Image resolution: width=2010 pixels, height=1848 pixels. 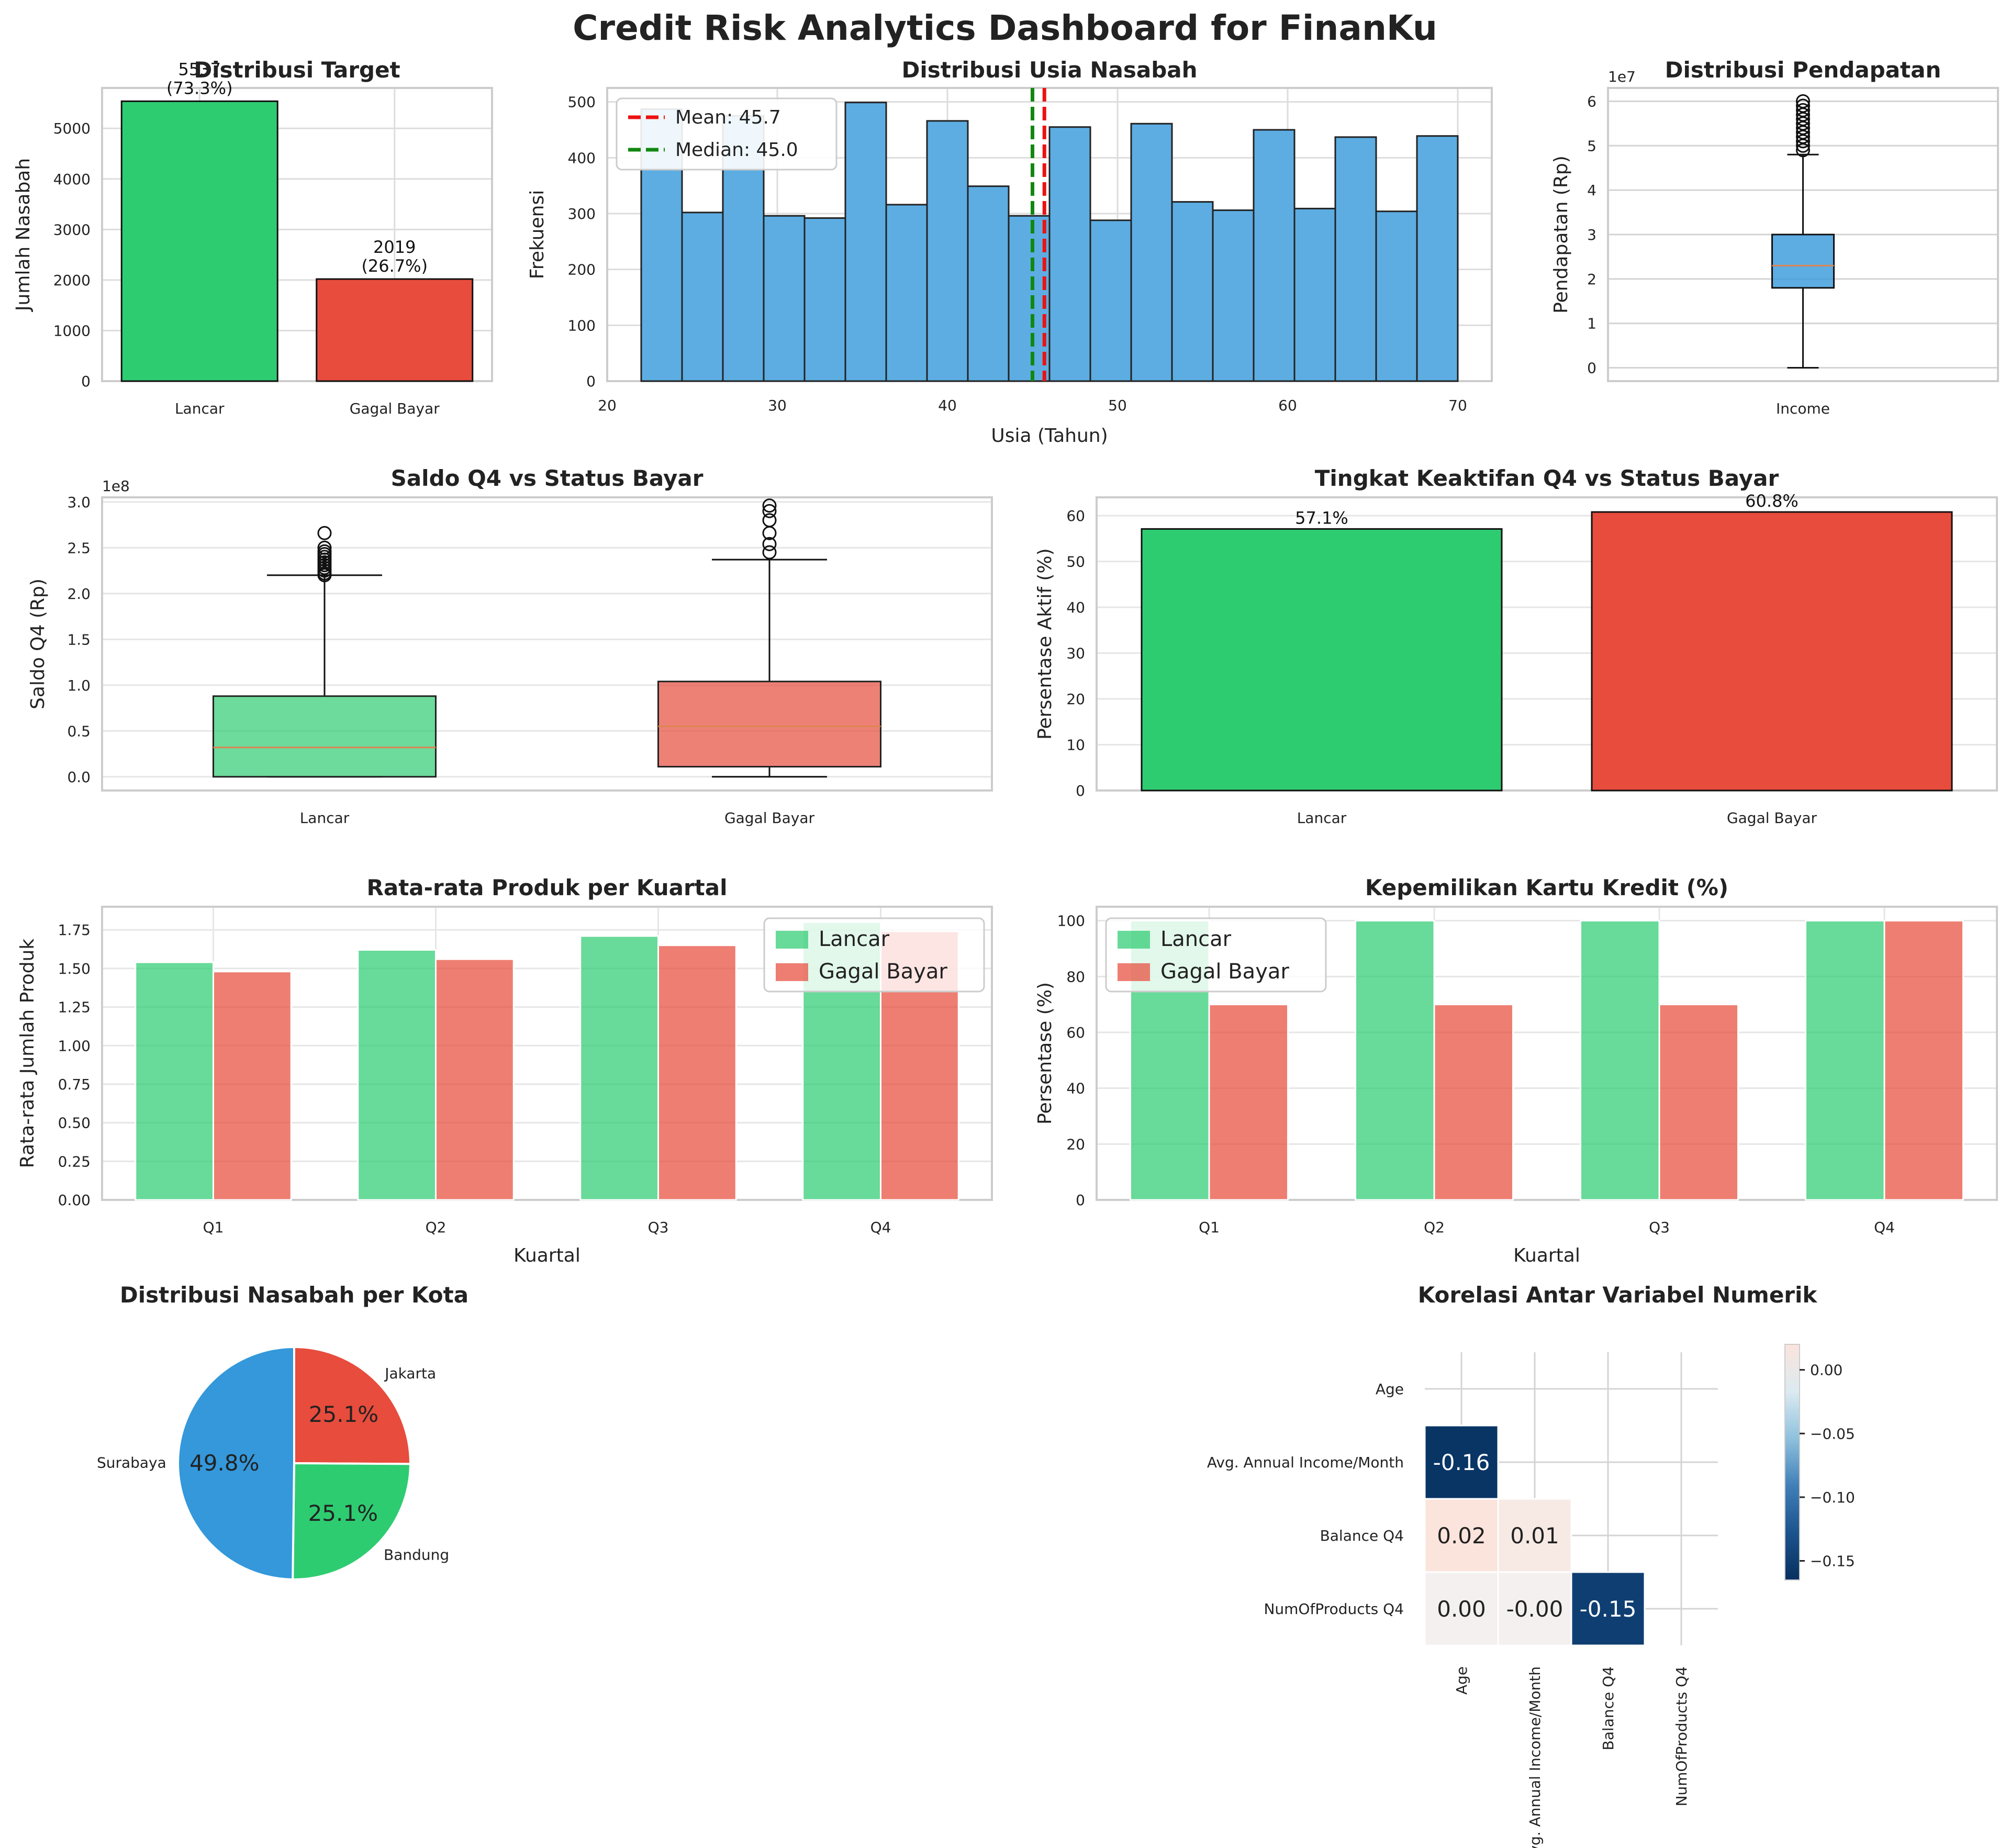 What do you see at coordinates (1473, 1102) in the screenshot?
I see `bar-q2-gagal-bayar` at bounding box center [1473, 1102].